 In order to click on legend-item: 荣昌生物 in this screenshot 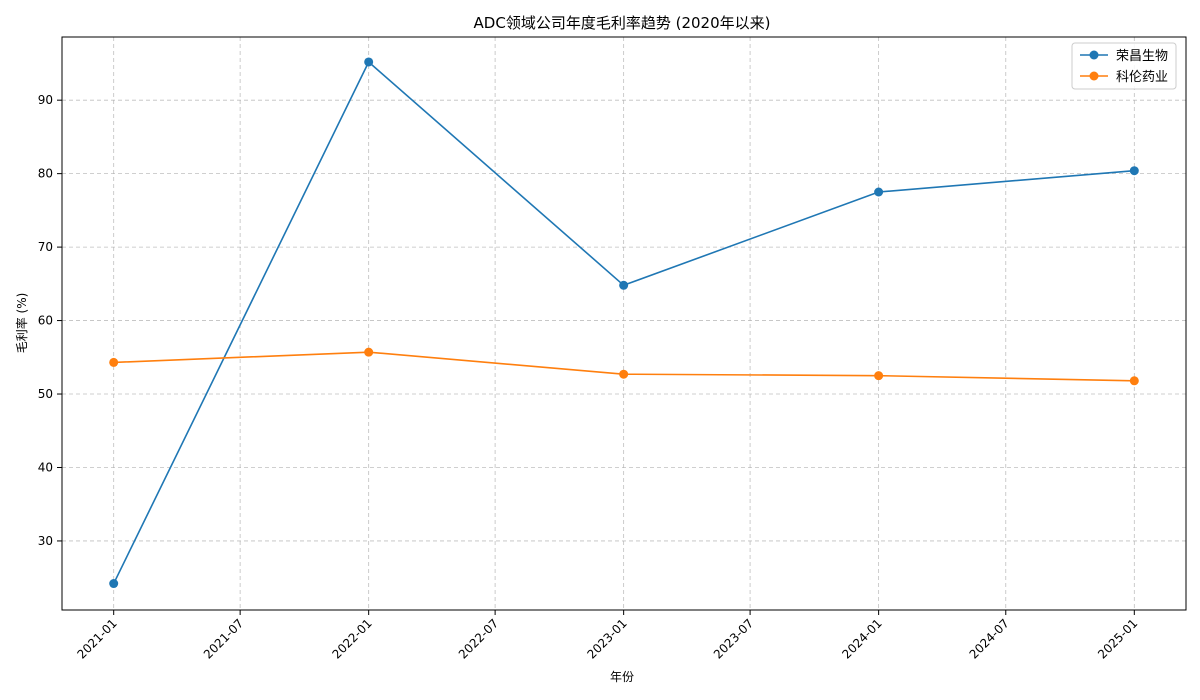, I will do `click(1124, 56)`.